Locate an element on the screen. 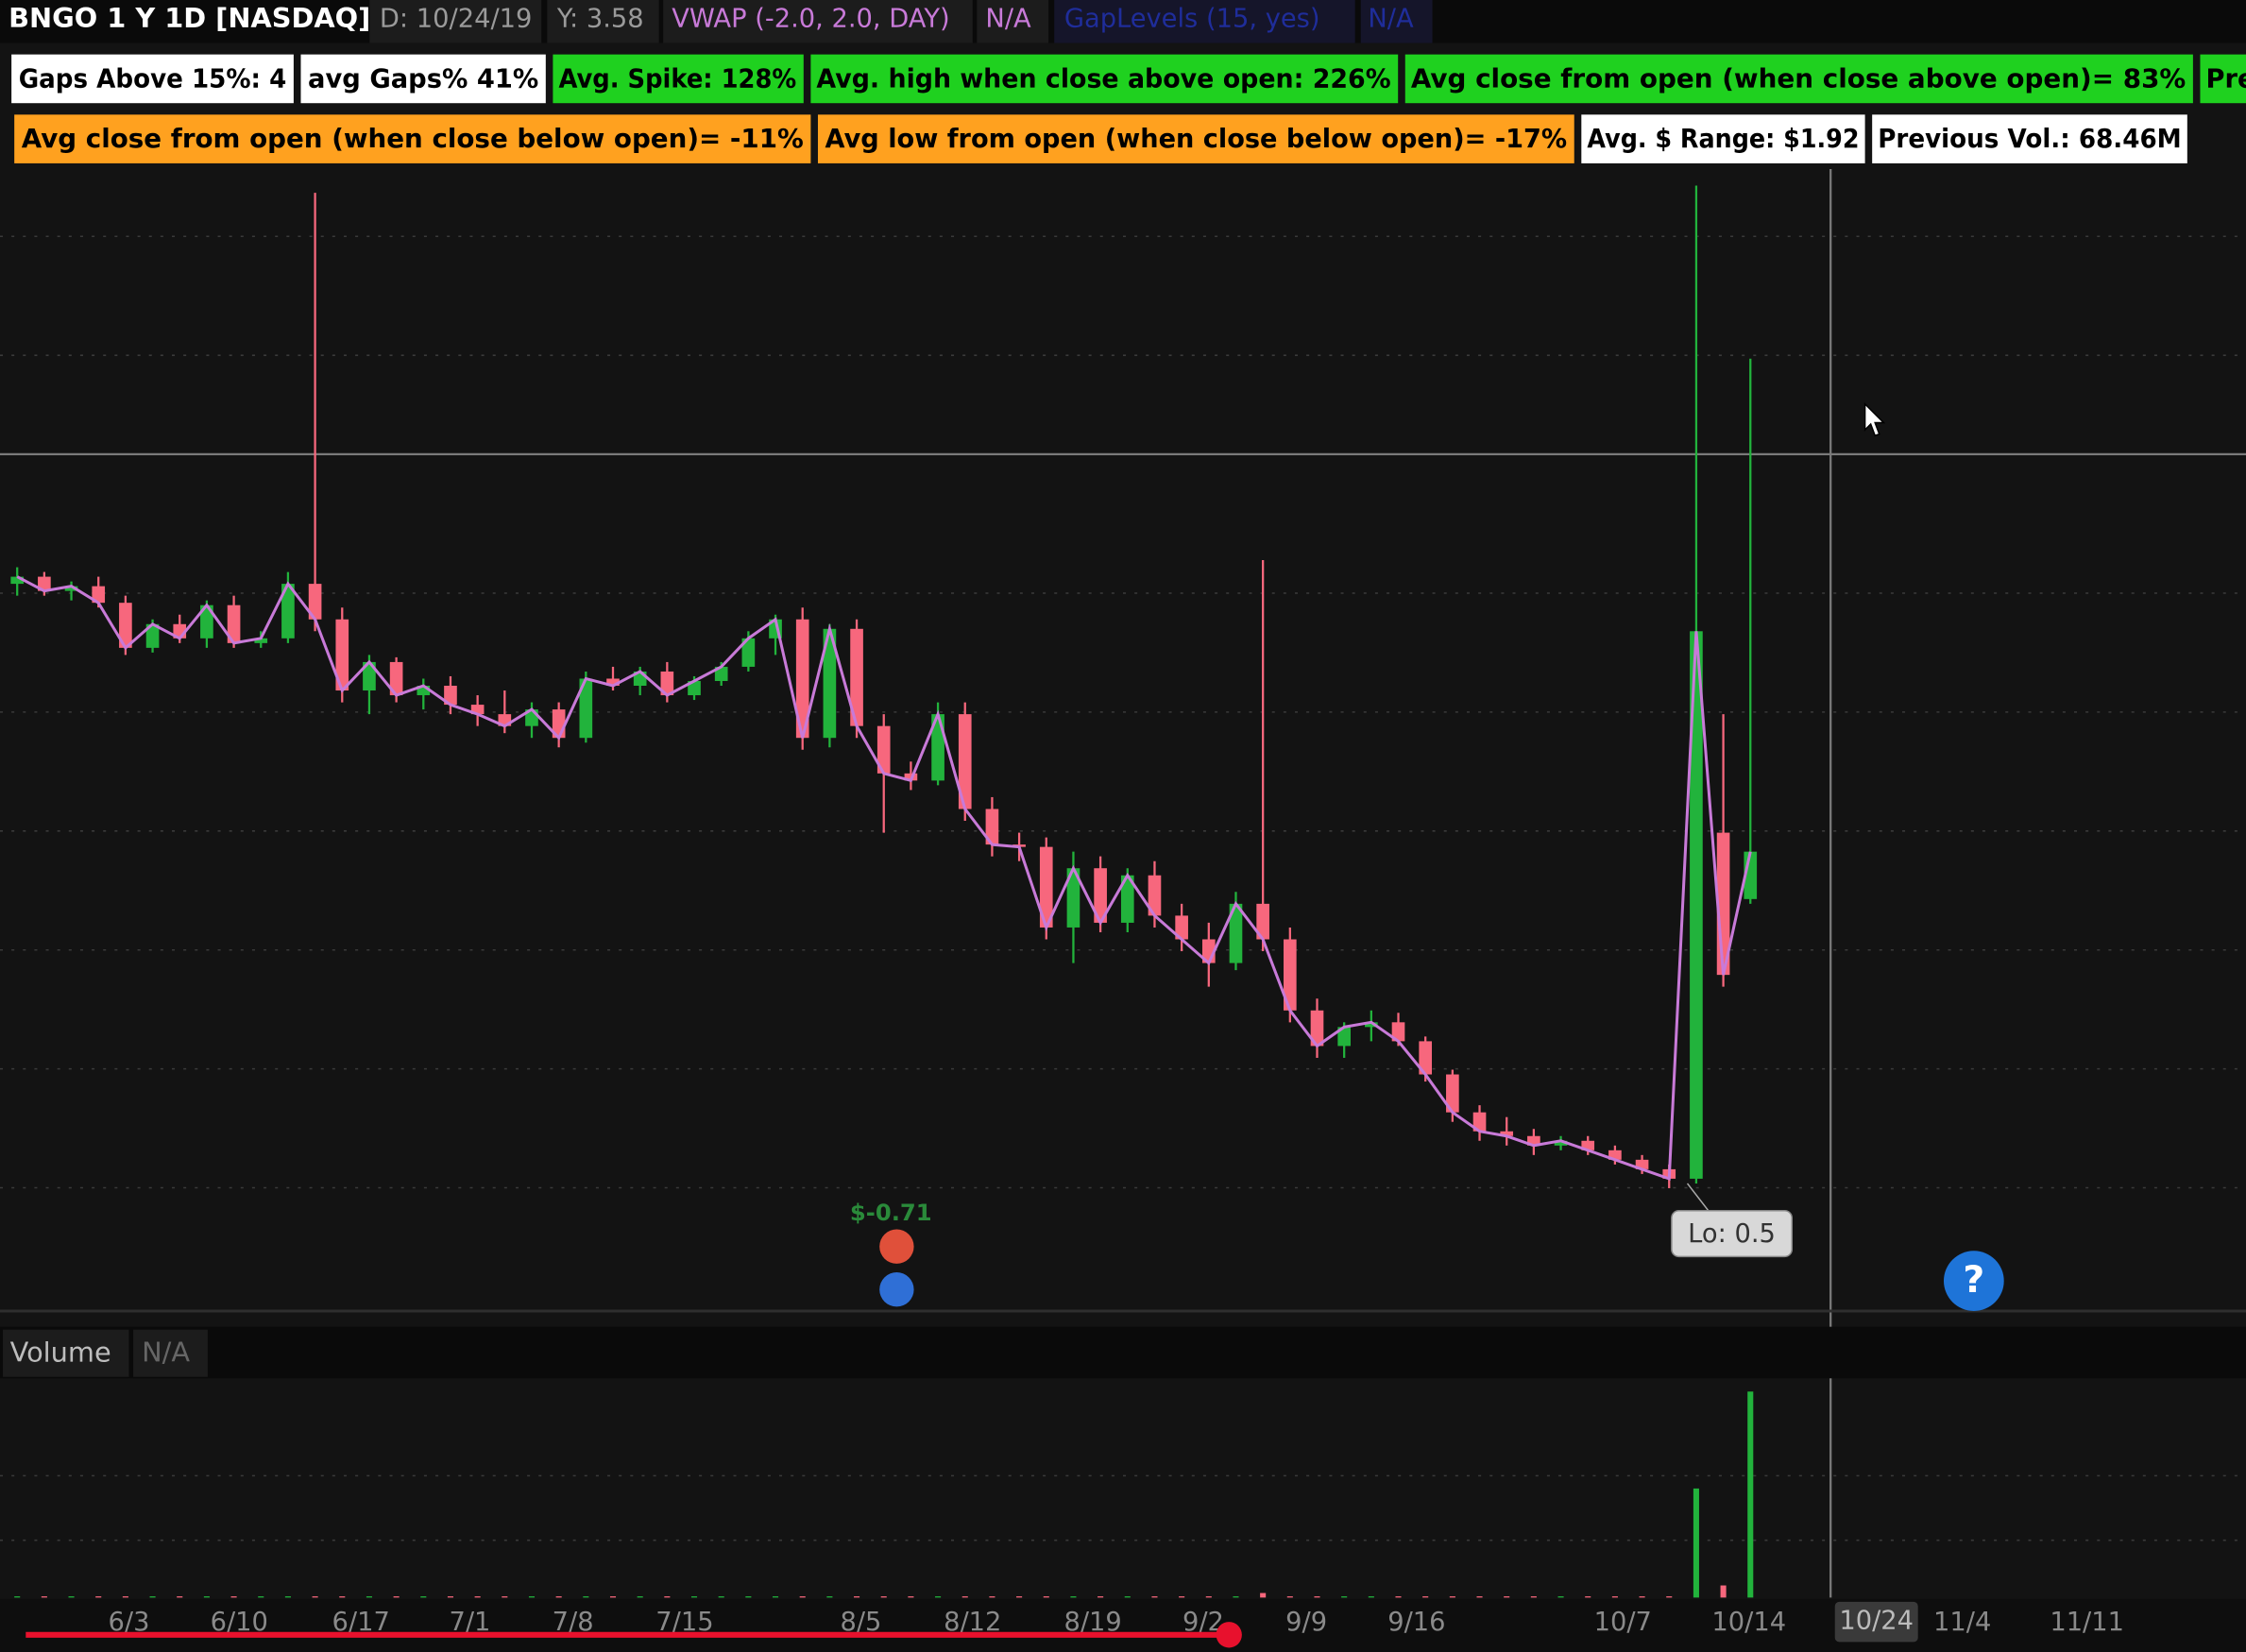 The image size is (2246, 1652). study: VWAP (-2.0, 2.0, DAY) is located at coordinates (810, 19).